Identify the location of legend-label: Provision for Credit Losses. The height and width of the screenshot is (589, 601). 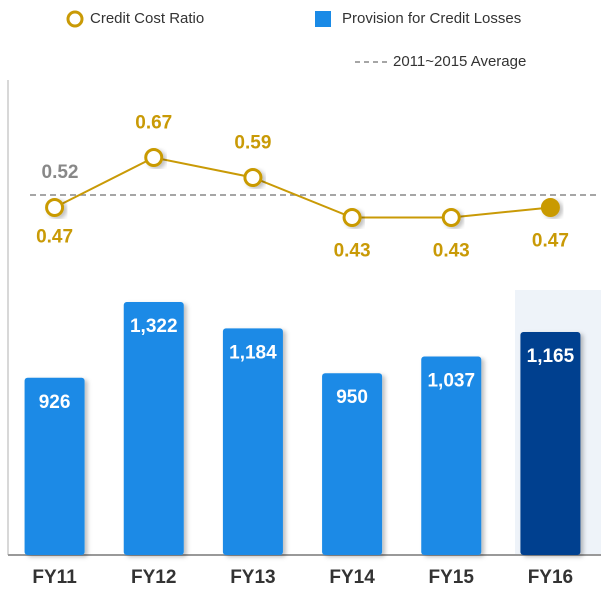
(431, 18).